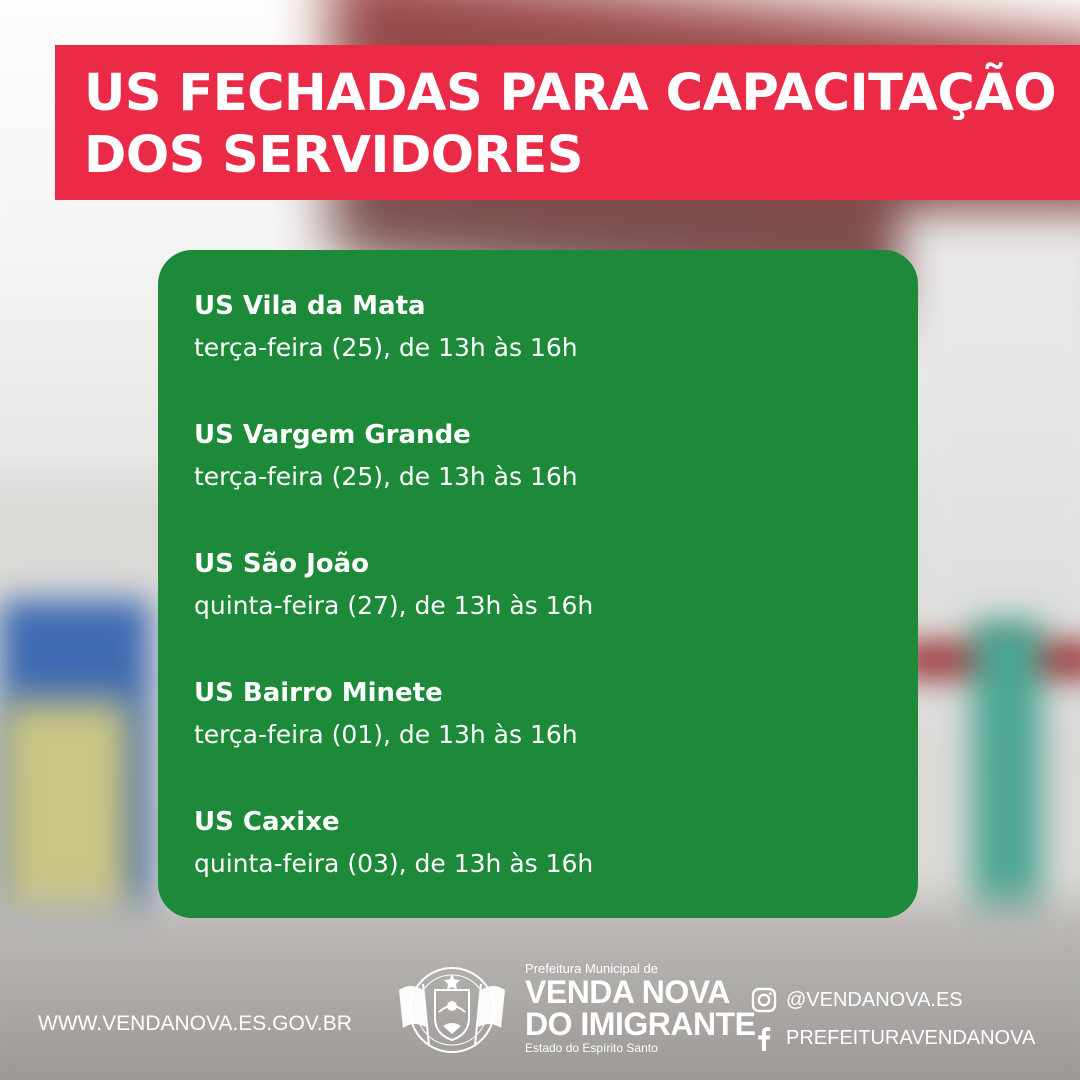  Describe the element at coordinates (764, 1039) in the screenshot. I see `facebook-icon` at that location.